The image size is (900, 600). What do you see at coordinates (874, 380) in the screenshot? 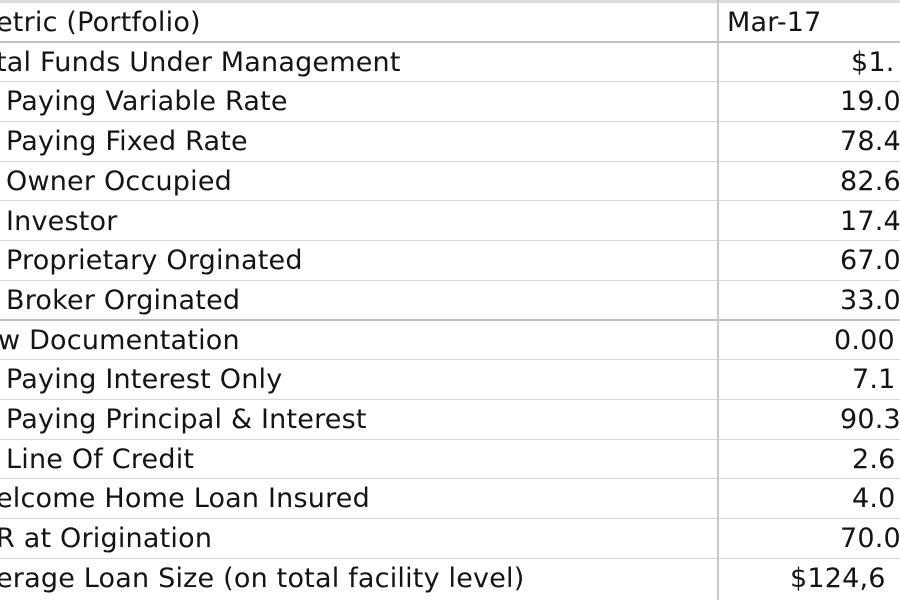
I see `value-cell: 7.1` at bounding box center [874, 380].